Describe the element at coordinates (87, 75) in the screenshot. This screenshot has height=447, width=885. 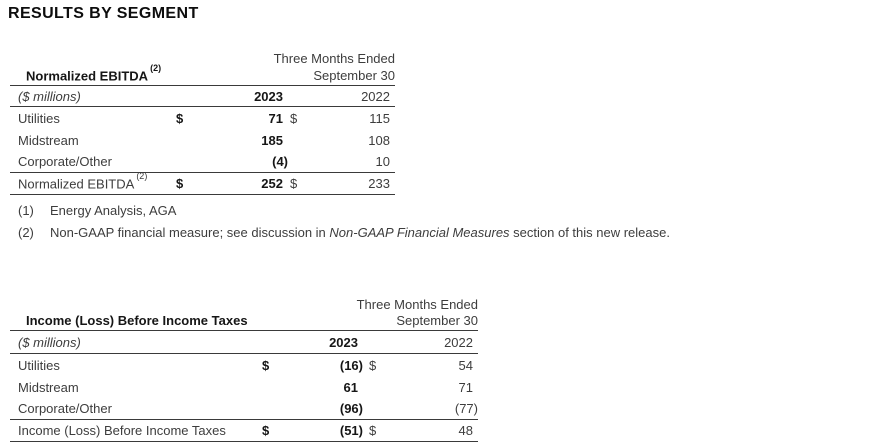
I see `table-title-text: Normalized EBITDA` at that location.